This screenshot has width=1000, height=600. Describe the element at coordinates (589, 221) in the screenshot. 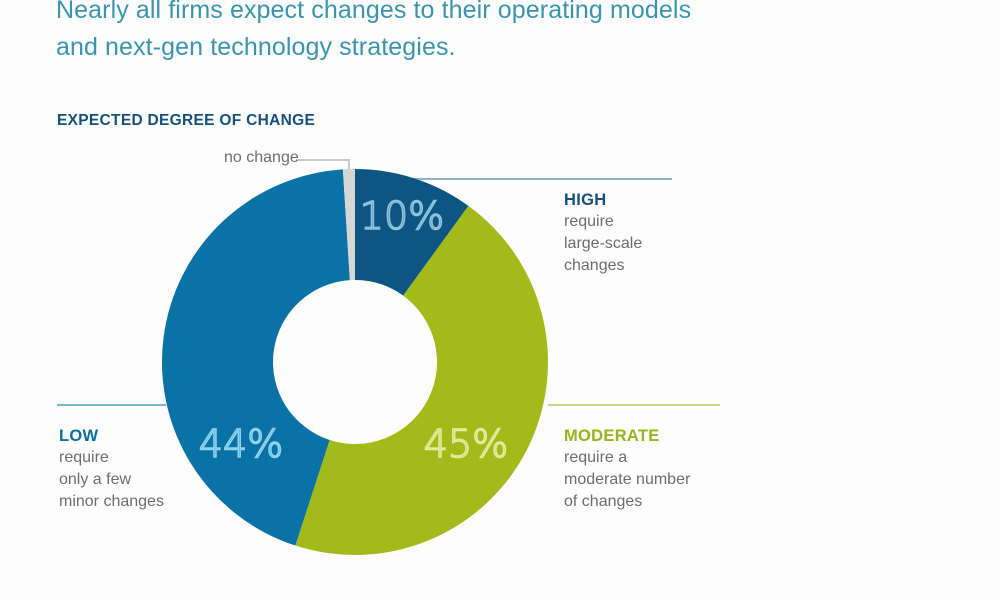

I see `legend-high-desc-1: require` at that location.